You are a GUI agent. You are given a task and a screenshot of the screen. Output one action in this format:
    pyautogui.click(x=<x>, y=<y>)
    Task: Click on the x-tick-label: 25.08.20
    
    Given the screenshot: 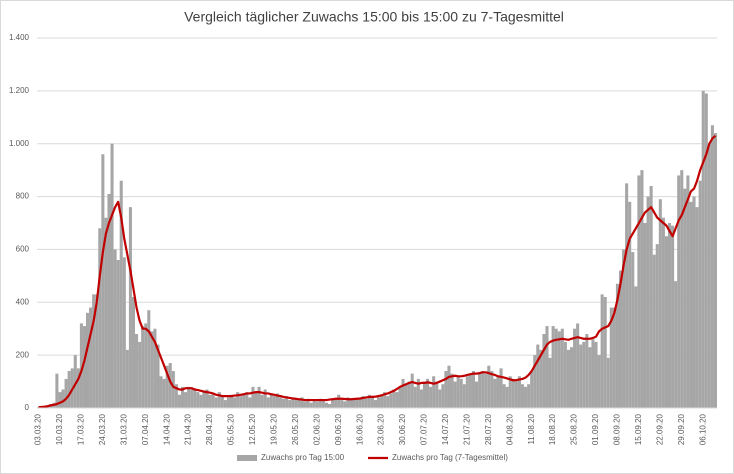 What is the action you would take?
    pyautogui.click(x=574, y=429)
    